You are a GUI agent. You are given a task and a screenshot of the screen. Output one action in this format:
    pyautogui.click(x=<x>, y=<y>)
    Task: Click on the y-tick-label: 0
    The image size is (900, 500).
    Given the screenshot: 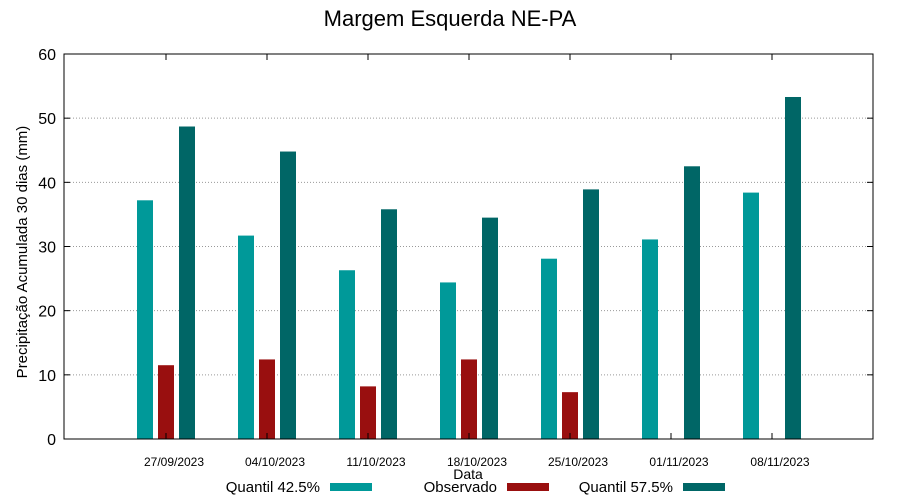 What is the action you would take?
    pyautogui.click(x=51, y=440)
    